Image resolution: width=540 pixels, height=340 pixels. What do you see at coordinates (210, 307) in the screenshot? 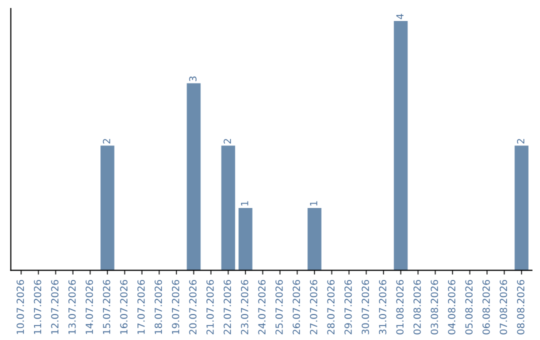
I see `x-tick-label: 21.07.2026` at bounding box center [210, 307].